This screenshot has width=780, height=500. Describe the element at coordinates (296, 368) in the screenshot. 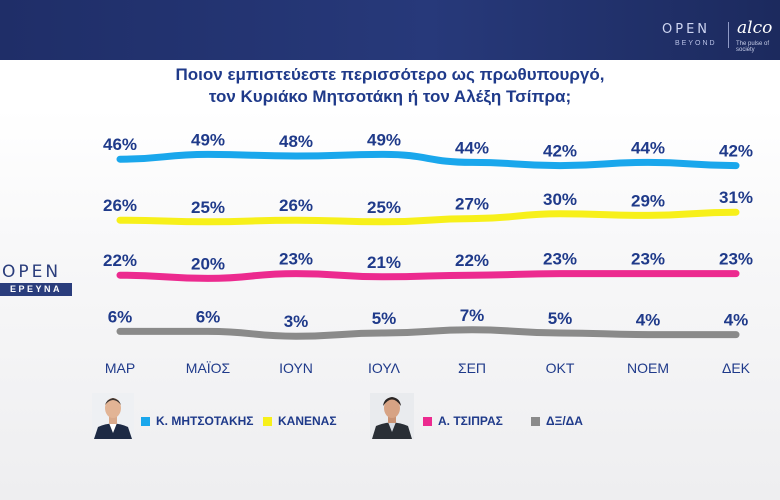

I see `x-tick-label: ΙΟΥΝ` at that location.